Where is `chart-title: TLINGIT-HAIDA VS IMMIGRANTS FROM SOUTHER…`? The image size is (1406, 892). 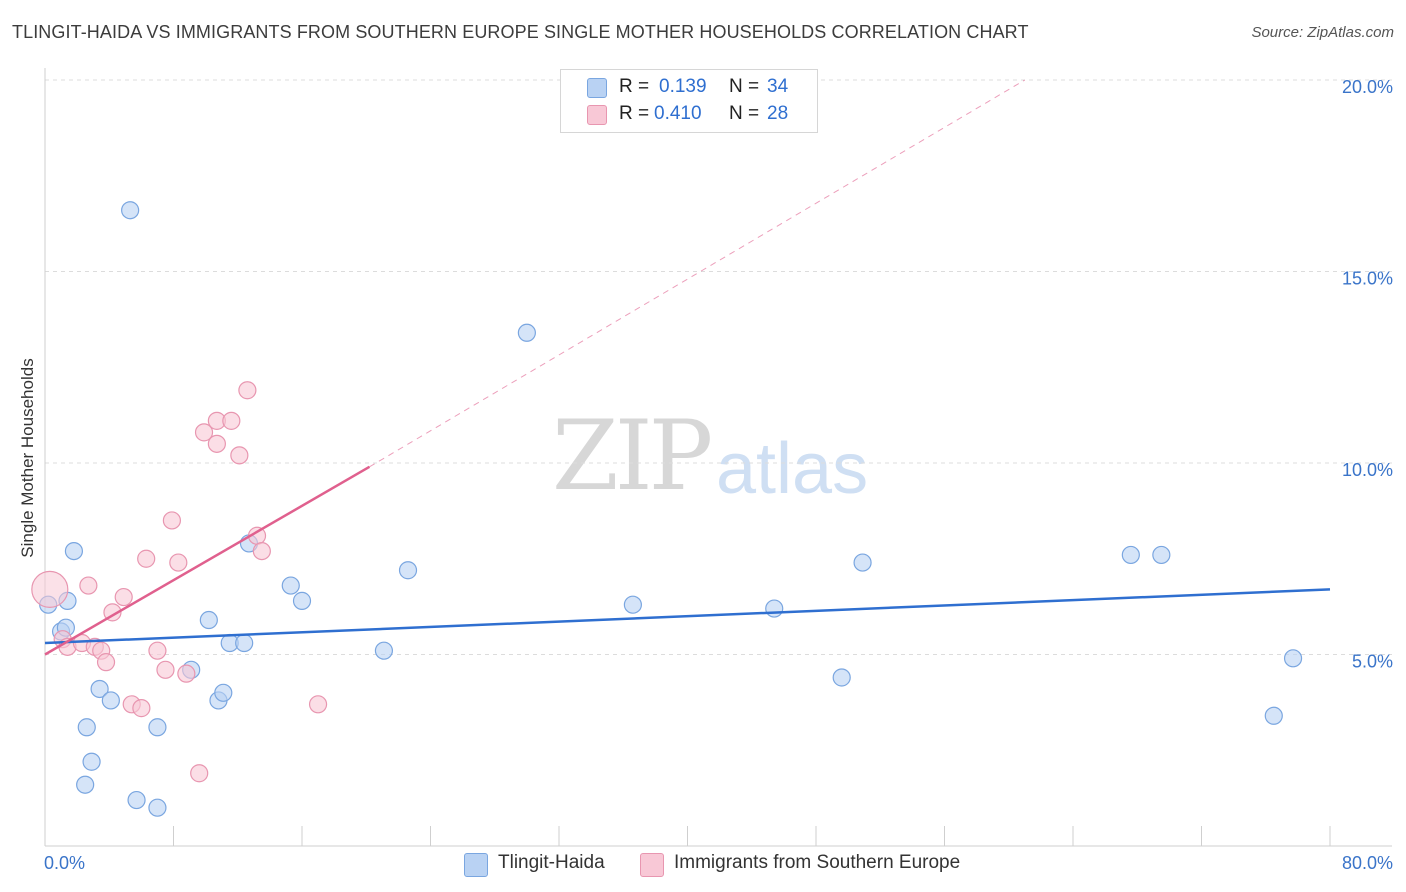 chart-title: TLINGIT-HAIDA VS IMMIGRANTS FROM SOUTHER… is located at coordinates (520, 32).